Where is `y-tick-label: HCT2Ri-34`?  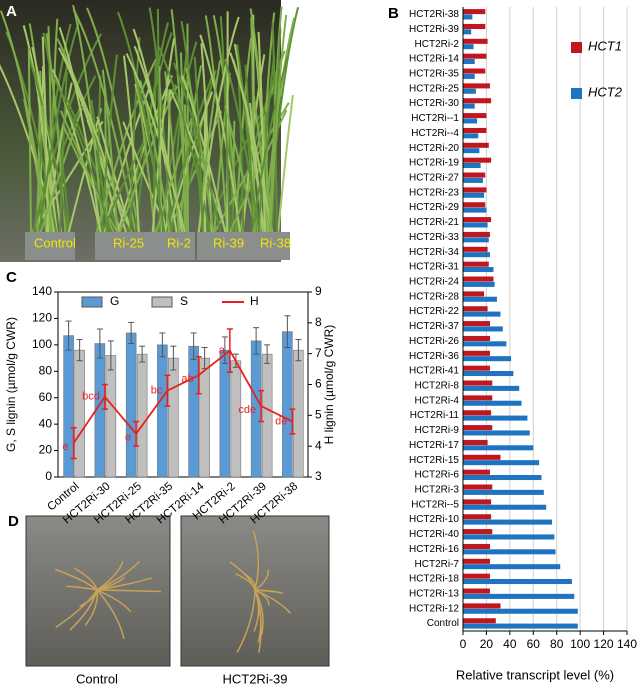
y-tick-label: HCT2Ri-34 is located at coordinates (434, 252).